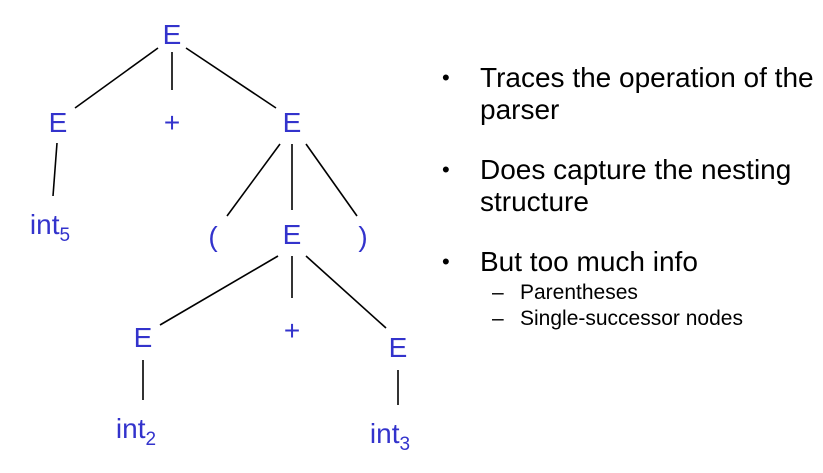 The width and height of the screenshot is (823, 473). What do you see at coordinates (631, 318) in the screenshot?
I see `sub-bullet-text: Single-successor nodes` at bounding box center [631, 318].